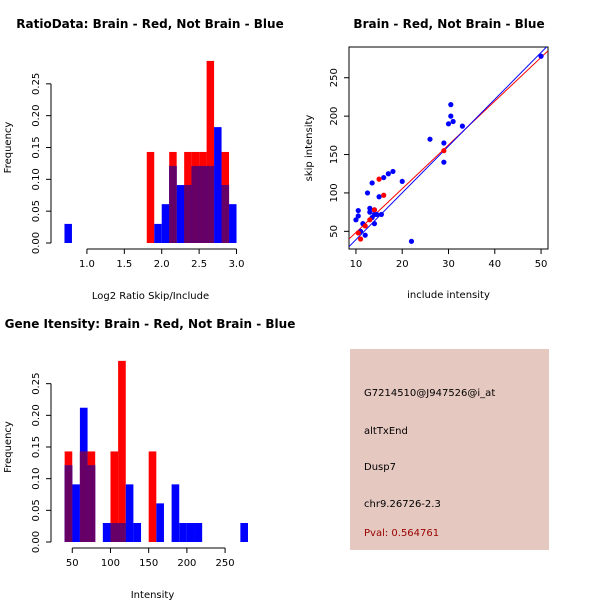  What do you see at coordinates (72, 563) in the screenshot?
I see `intensity-x-tick-label: 50` at bounding box center [72, 563].